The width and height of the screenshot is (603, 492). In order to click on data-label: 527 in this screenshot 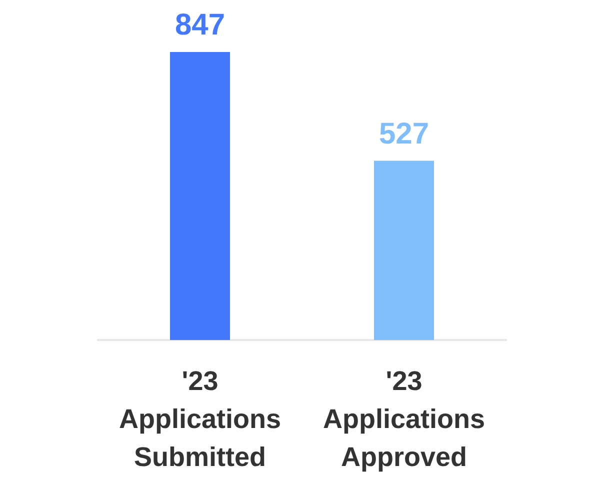, I will do `click(404, 133)`.